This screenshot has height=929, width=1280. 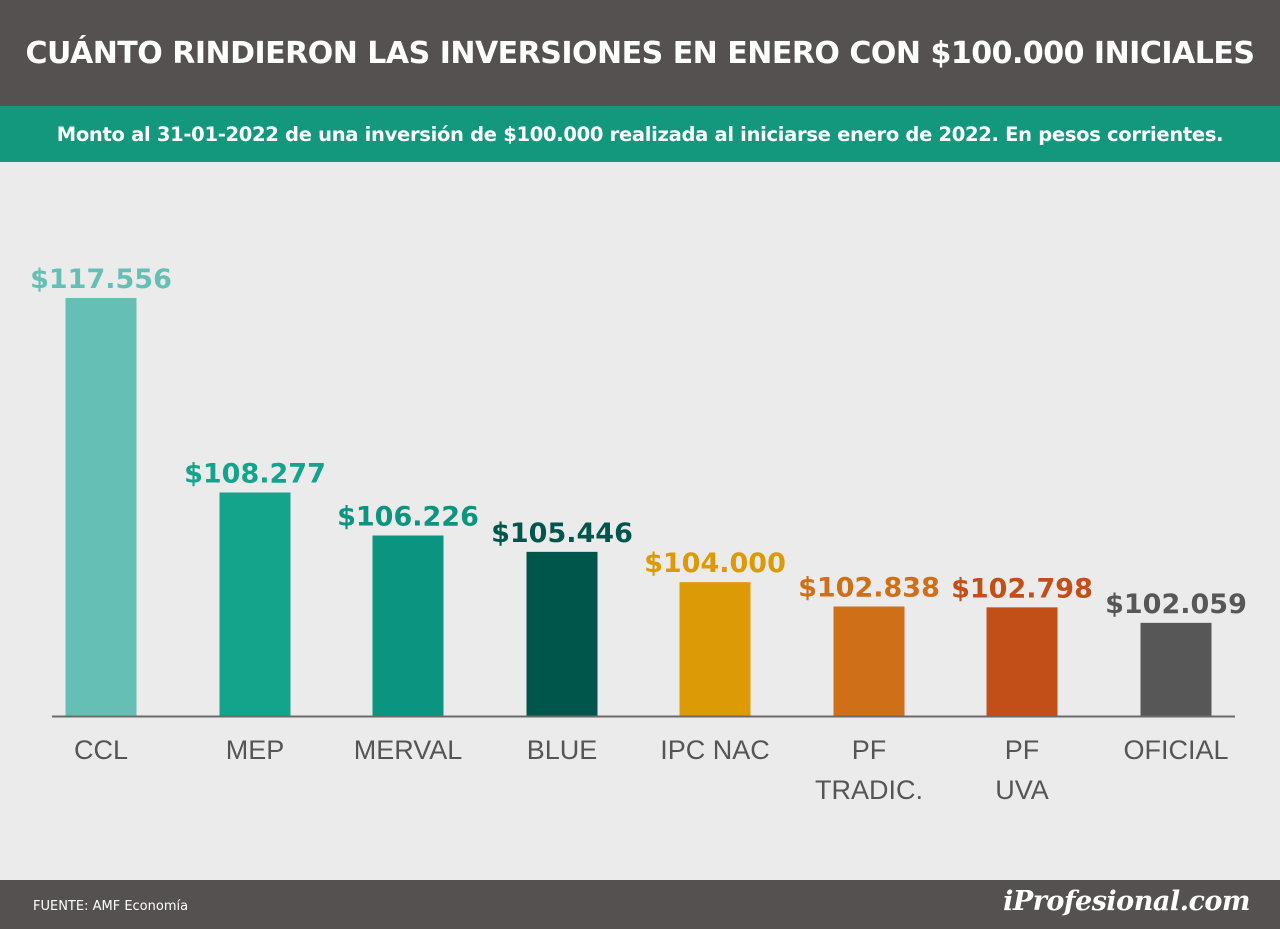 What do you see at coordinates (1022, 790) in the screenshot?
I see `category-label-6-1: UVA` at bounding box center [1022, 790].